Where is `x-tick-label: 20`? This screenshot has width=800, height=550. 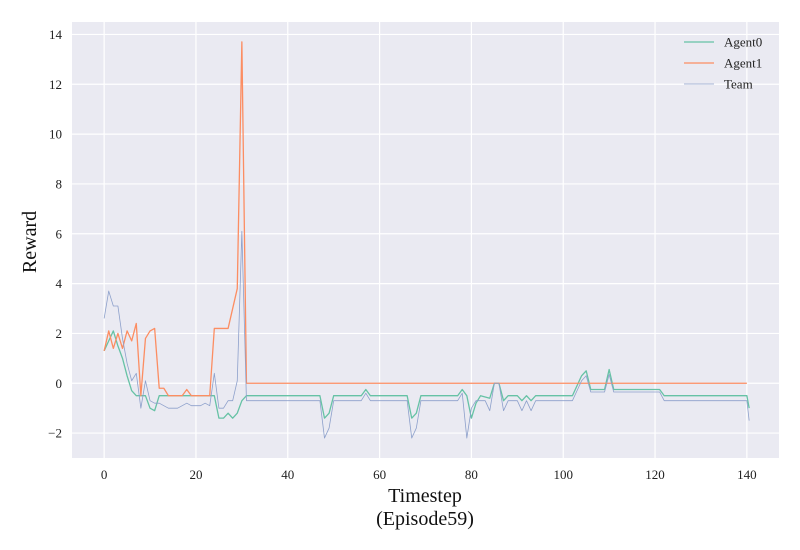 x-tick-label: 20 is located at coordinates (195, 474).